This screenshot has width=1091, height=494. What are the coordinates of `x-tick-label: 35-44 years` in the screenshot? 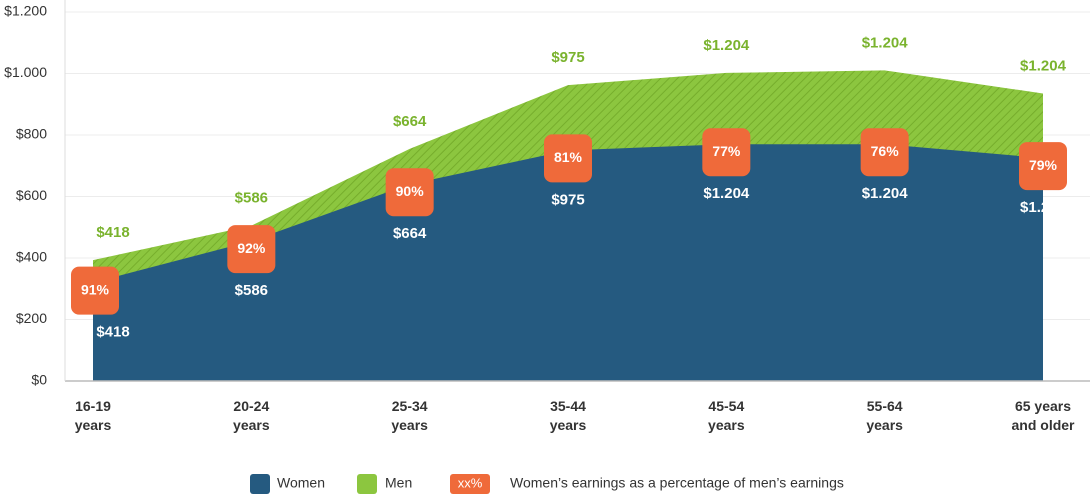 It's located at (568, 415).